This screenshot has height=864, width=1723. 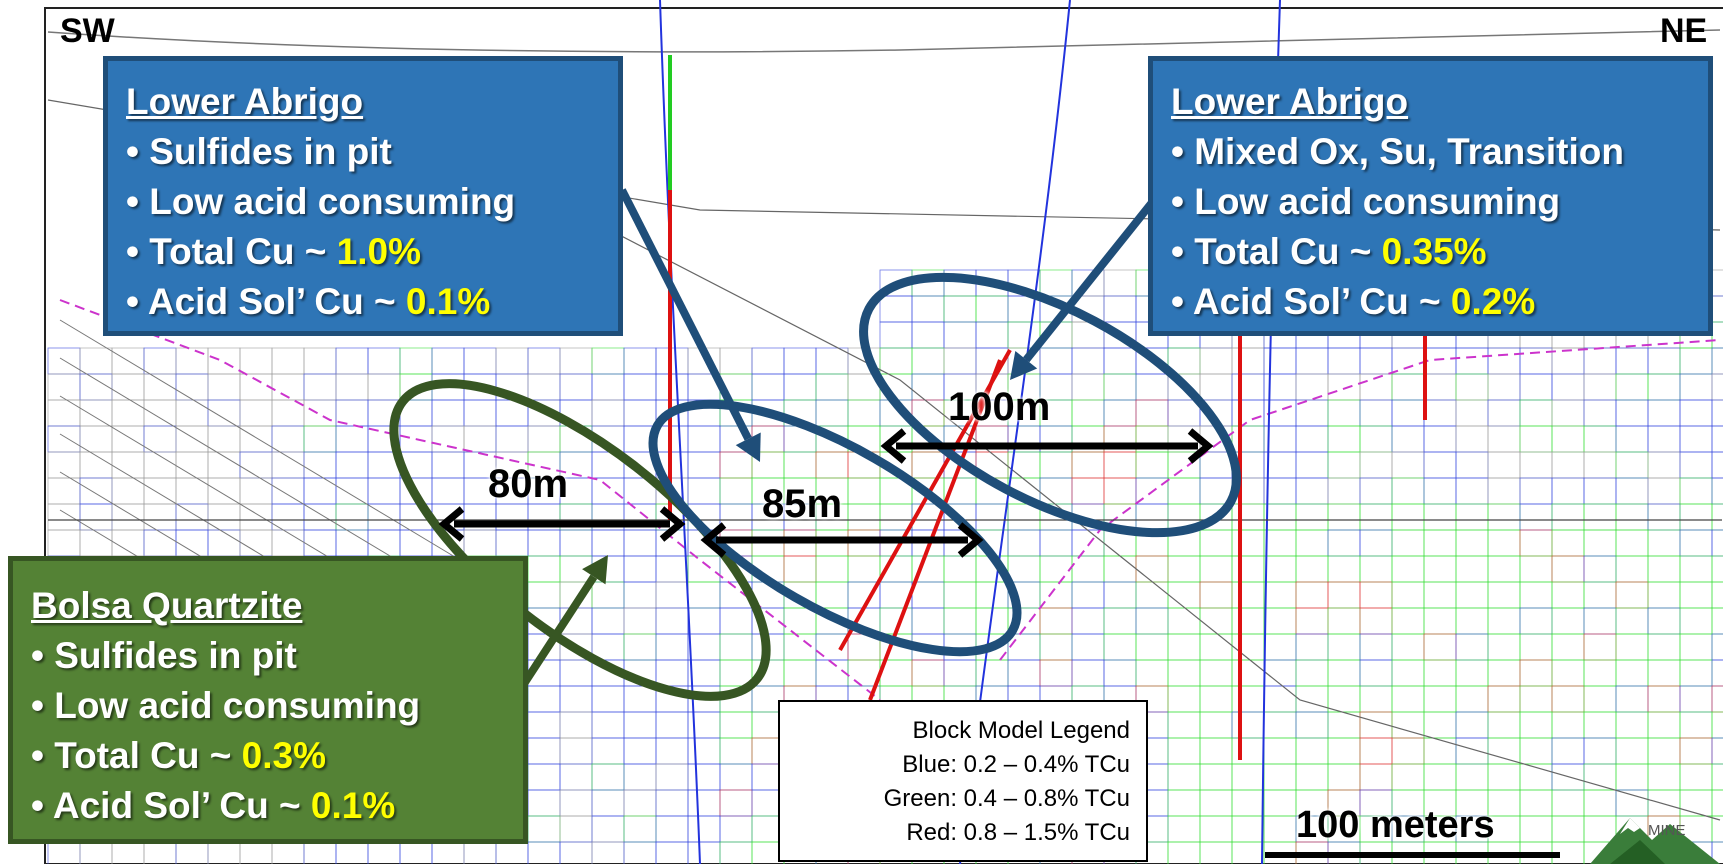 I want to click on section-line, so click(x=680, y=432).